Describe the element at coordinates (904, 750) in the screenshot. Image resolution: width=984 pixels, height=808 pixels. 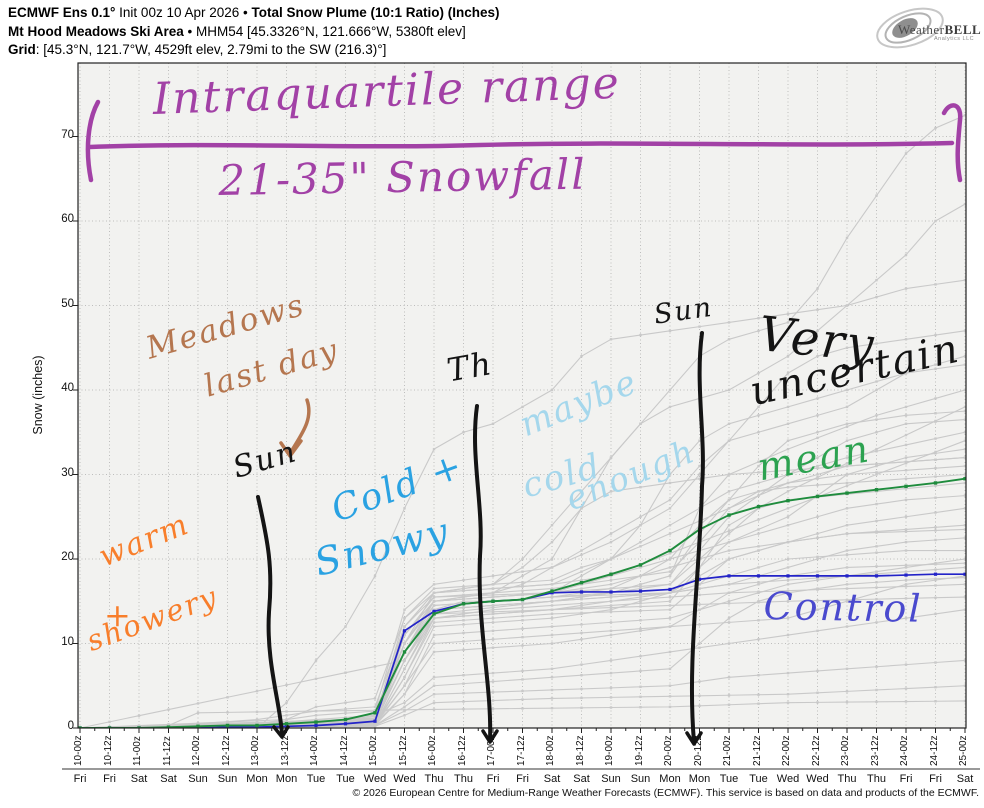
I see `x-tick-label: 24-00z` at that location.